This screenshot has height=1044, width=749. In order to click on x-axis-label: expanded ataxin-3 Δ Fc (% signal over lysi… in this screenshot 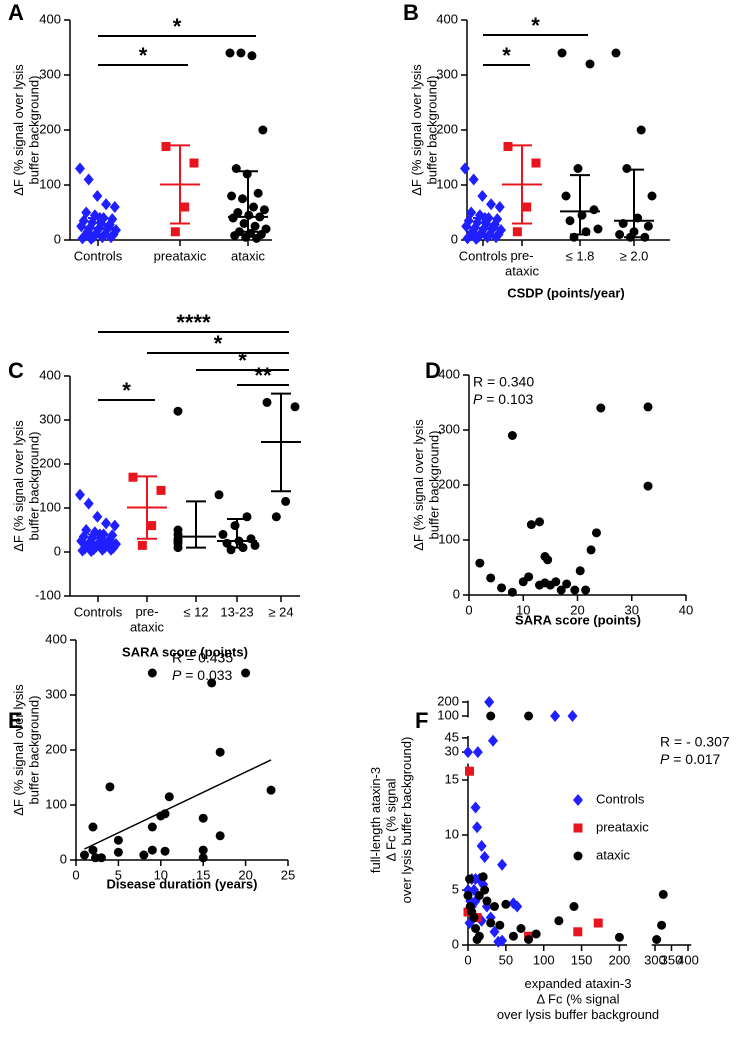, I will do `click(578, 999)`.